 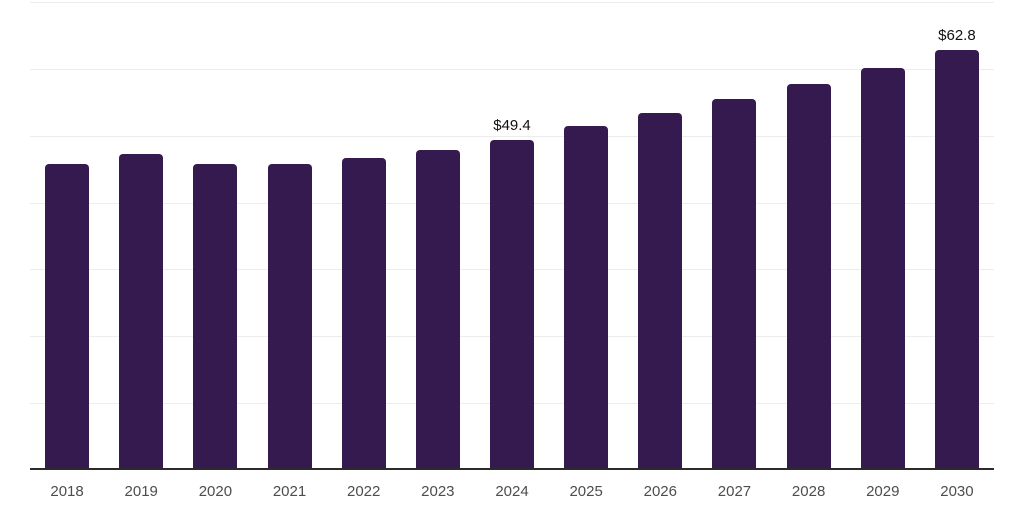 What do you see at coordinates (512, 125) in the screenshot?
I see `bar-value-label-2024: $49.4` at bounding box center [512, 125].